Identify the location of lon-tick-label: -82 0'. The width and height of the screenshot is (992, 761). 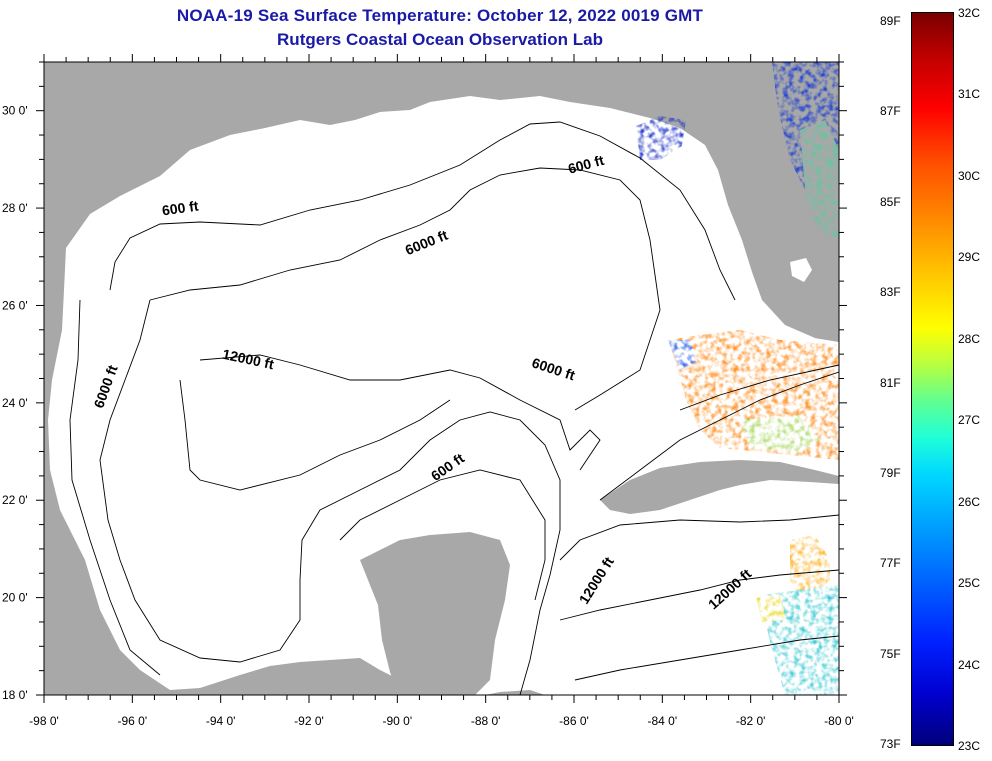
(751, 721).